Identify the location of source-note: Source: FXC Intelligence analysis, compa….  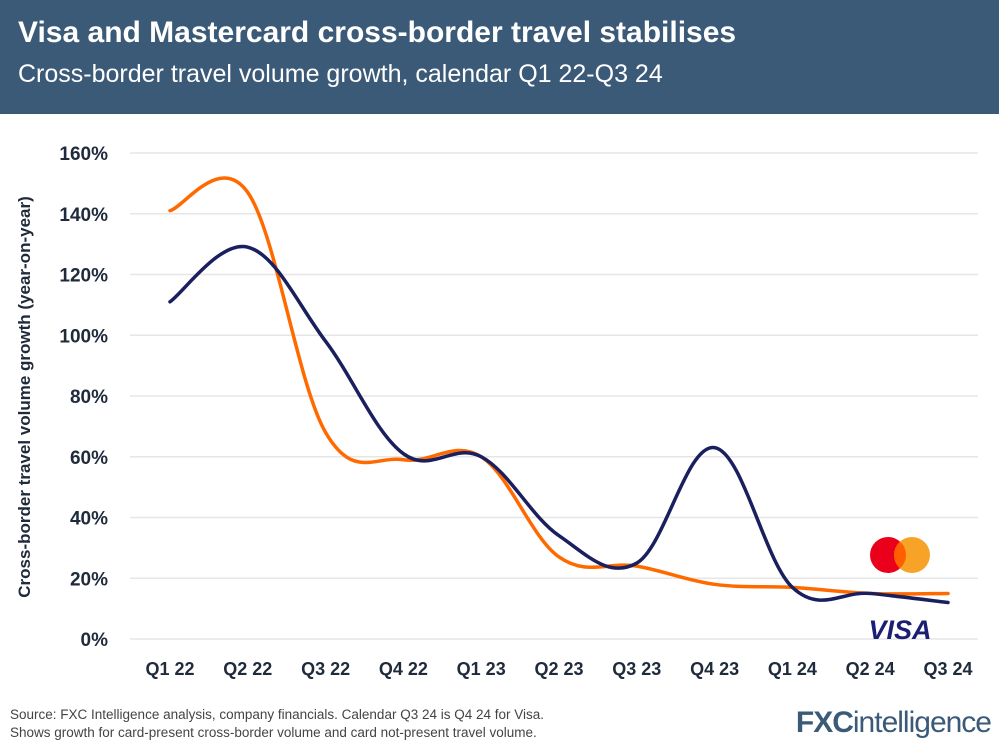
(277, 714).